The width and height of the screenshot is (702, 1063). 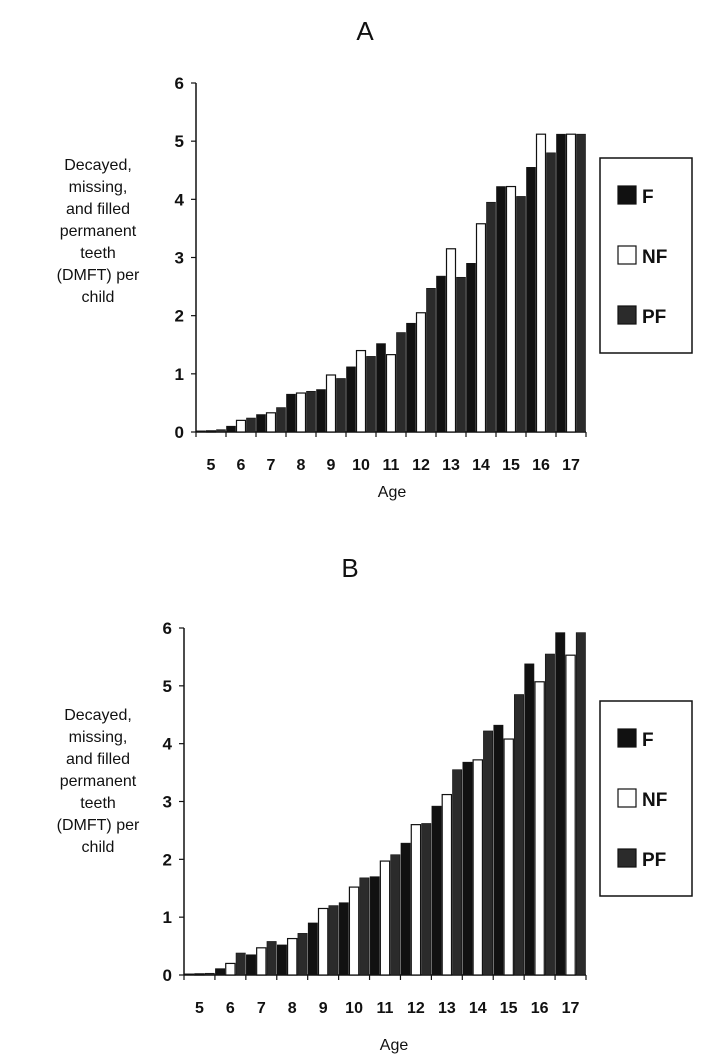 I want to click on legend-label-pf: PF, so click(x=654, y=317).